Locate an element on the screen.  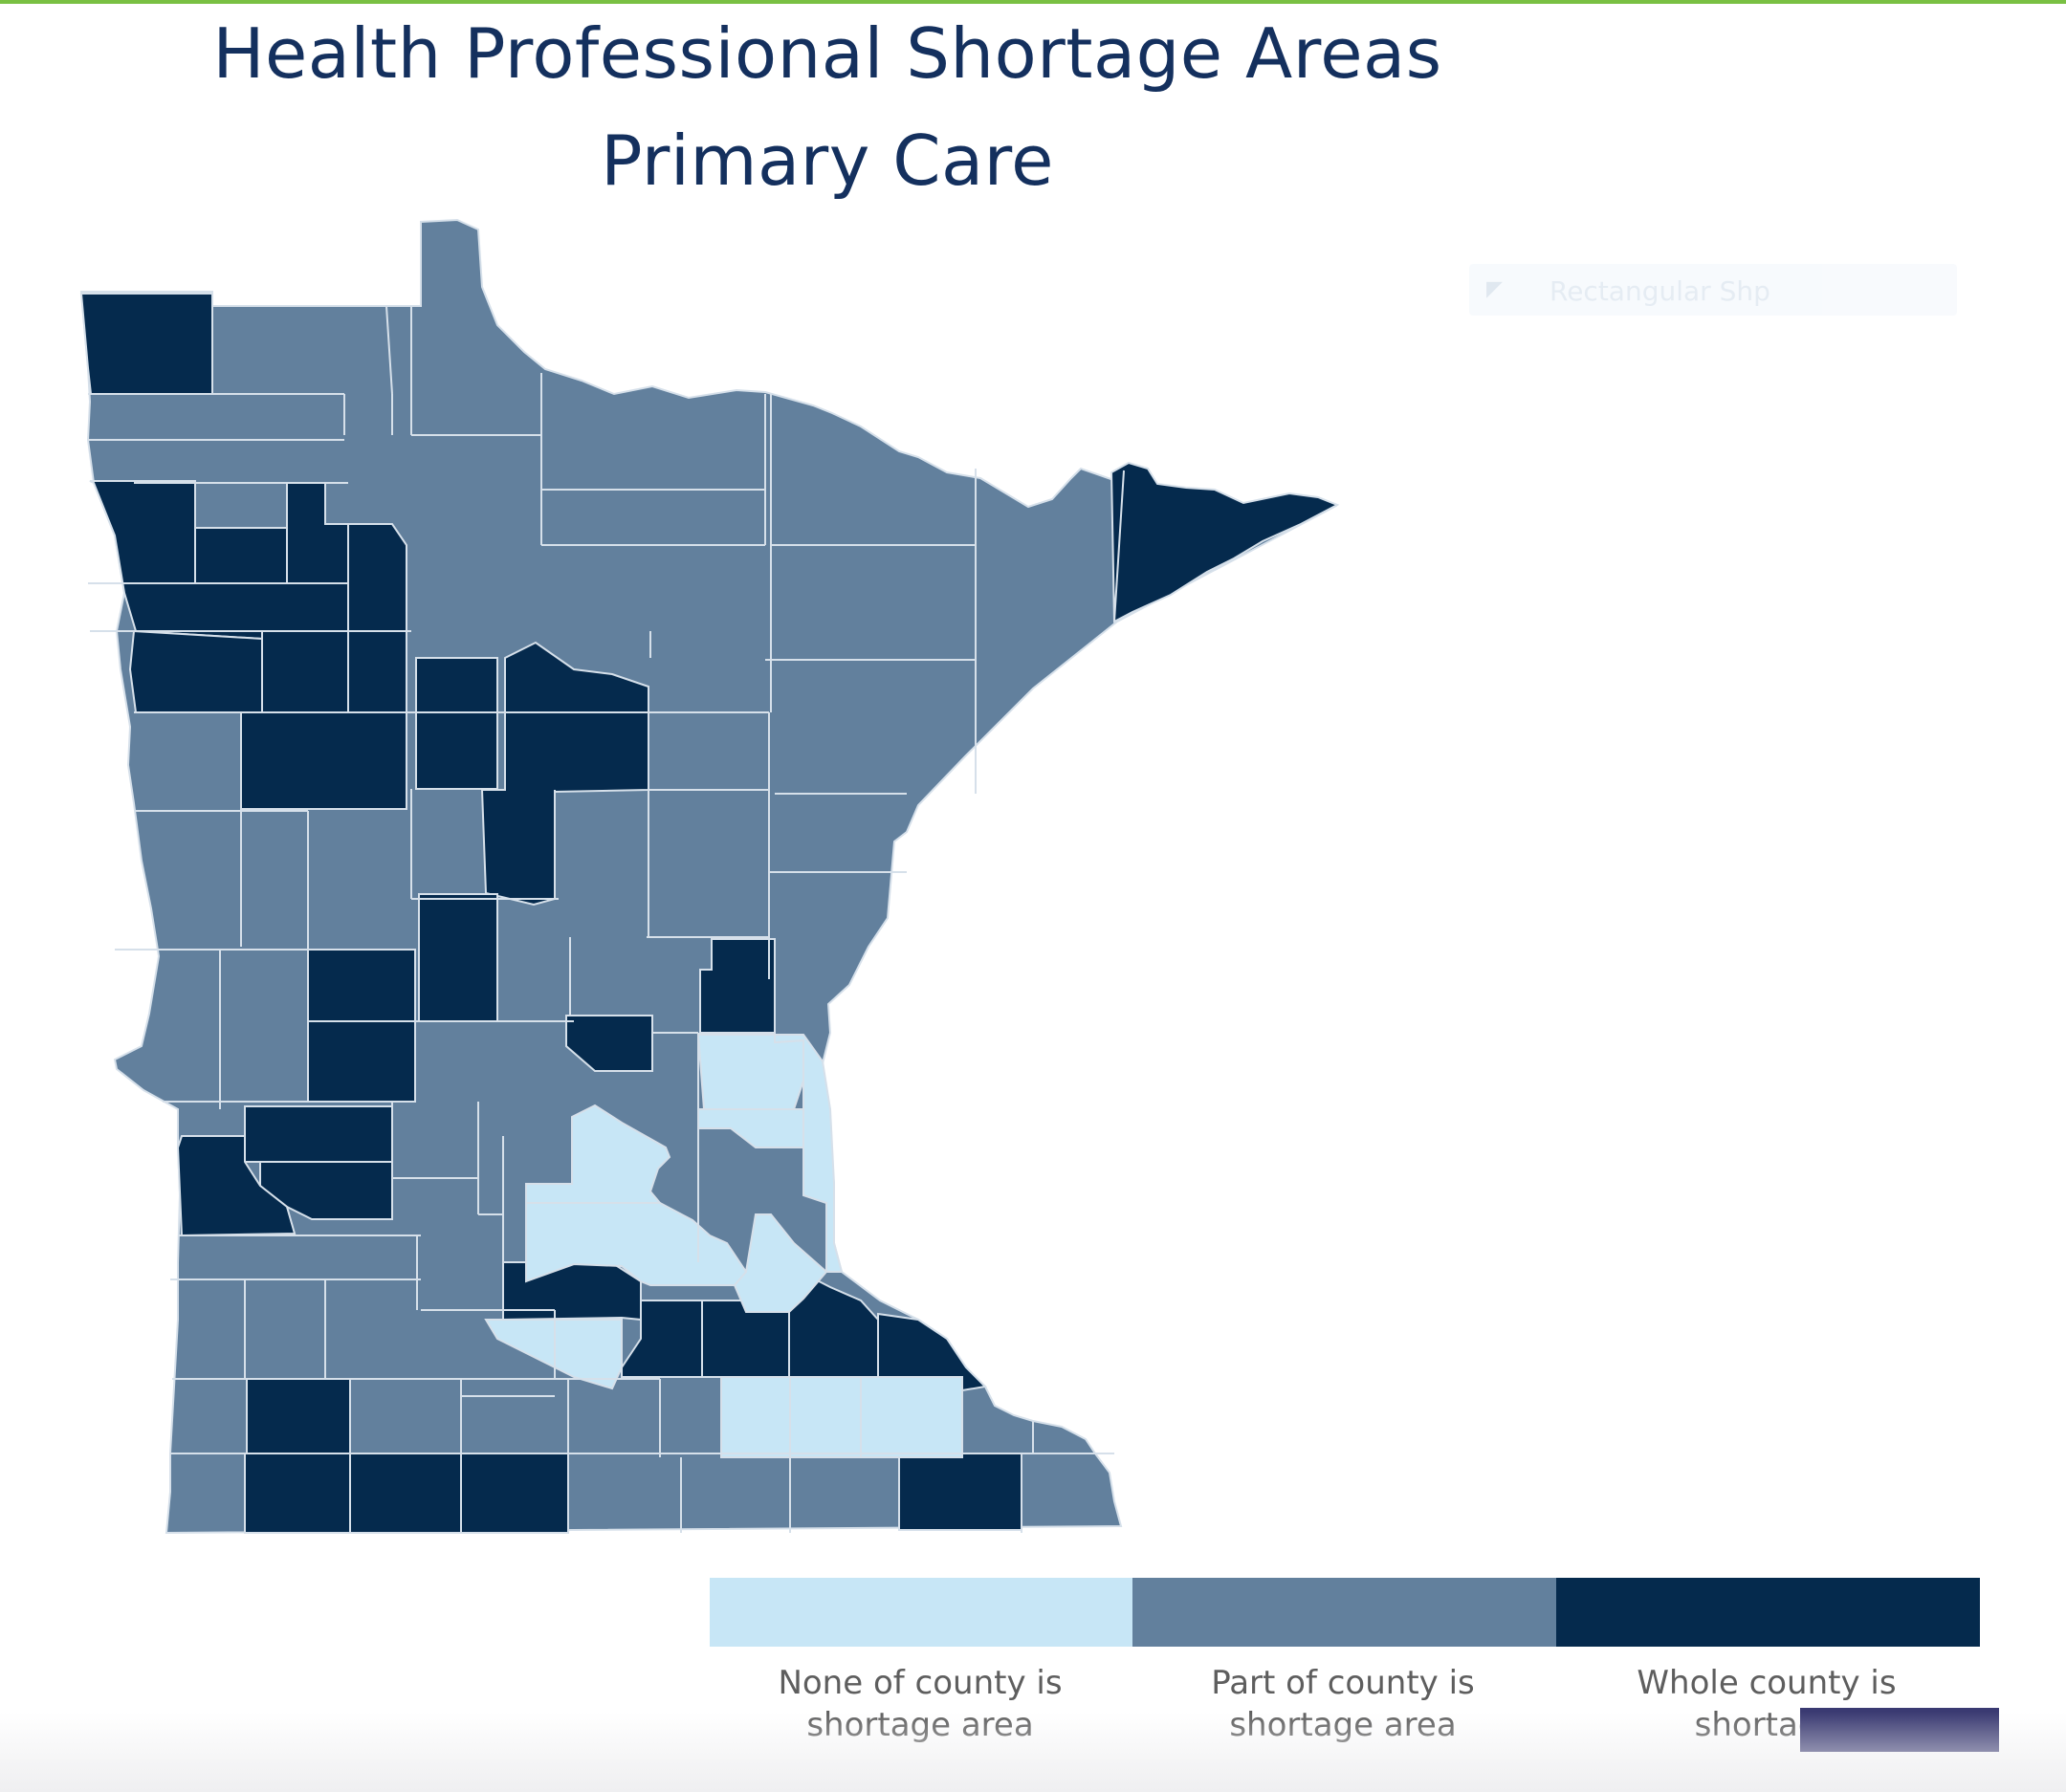
county-otter-tail-s is located at coordinates (361, 1061).